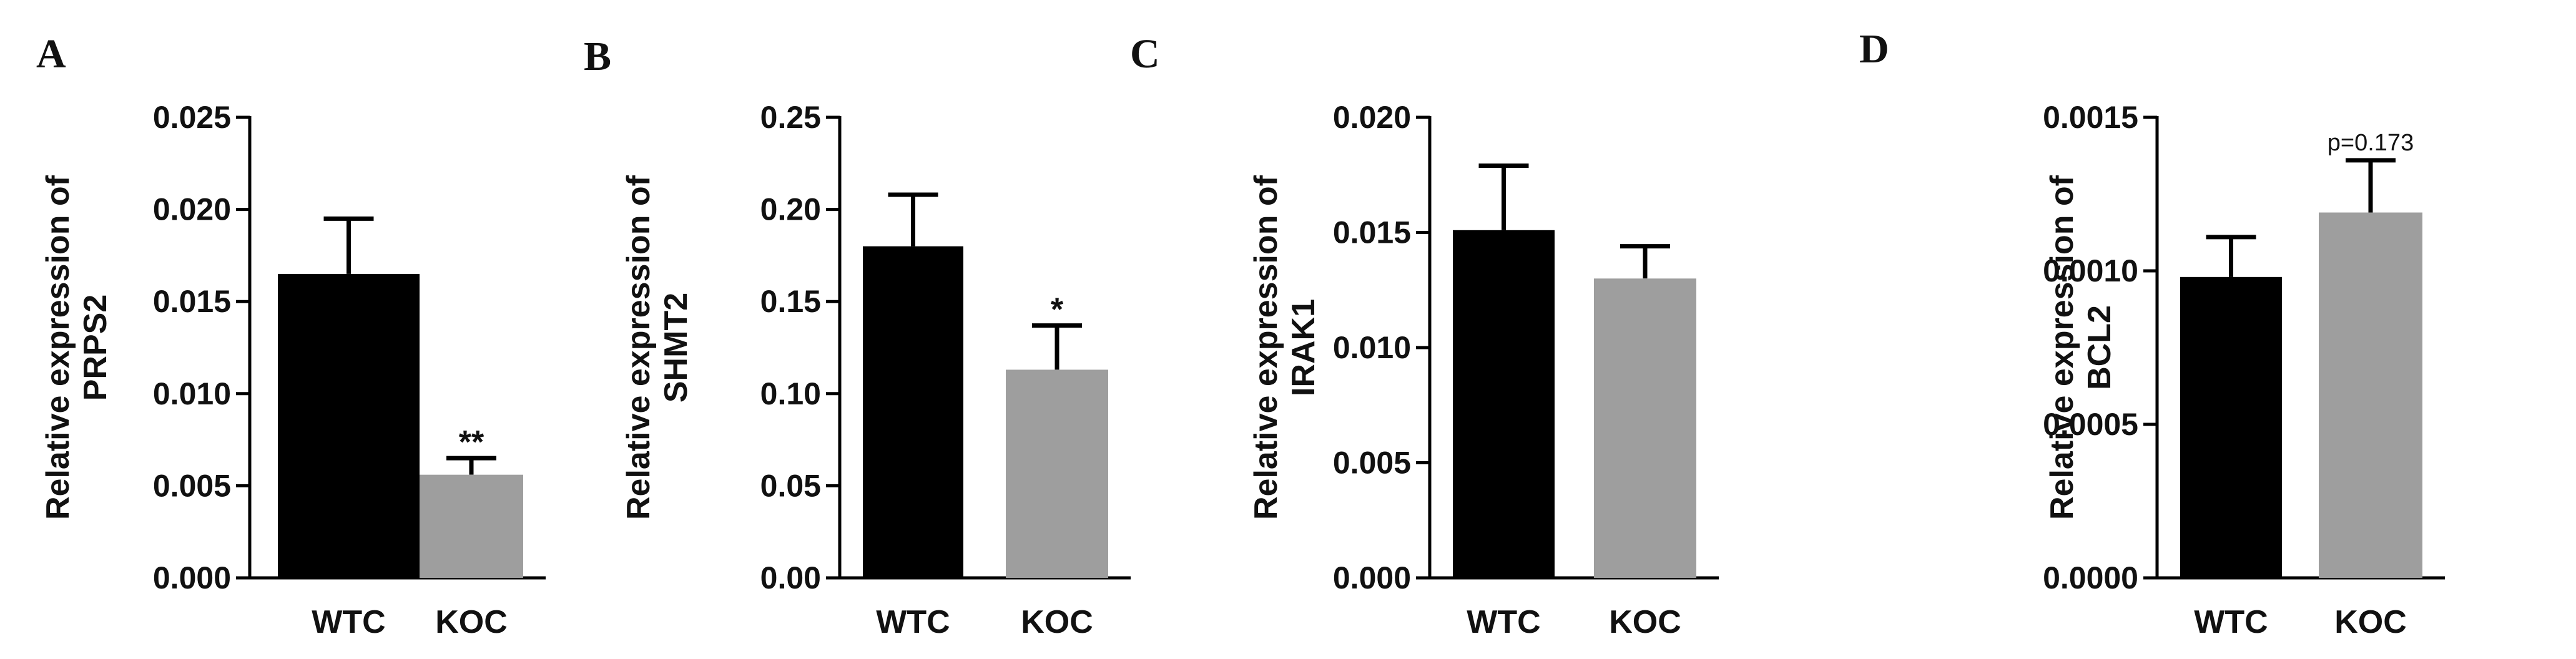 The image size is (2576, 659). I want to click on y-tick-label: 0.10, so click(790, 393).